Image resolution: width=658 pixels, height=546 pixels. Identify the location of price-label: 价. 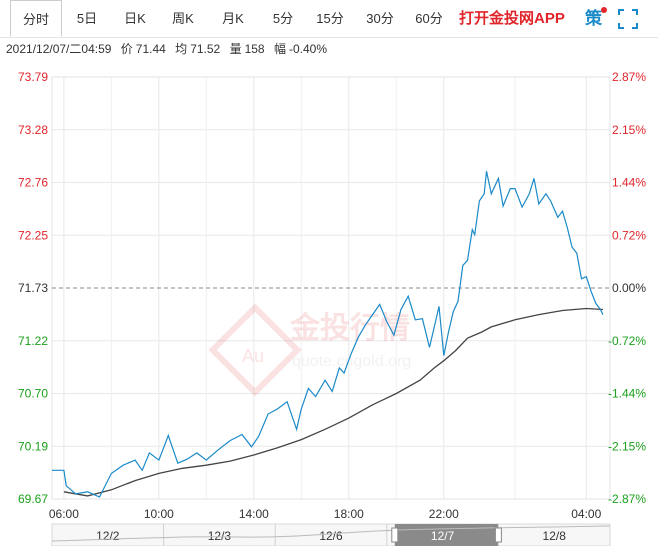
(126, 49).